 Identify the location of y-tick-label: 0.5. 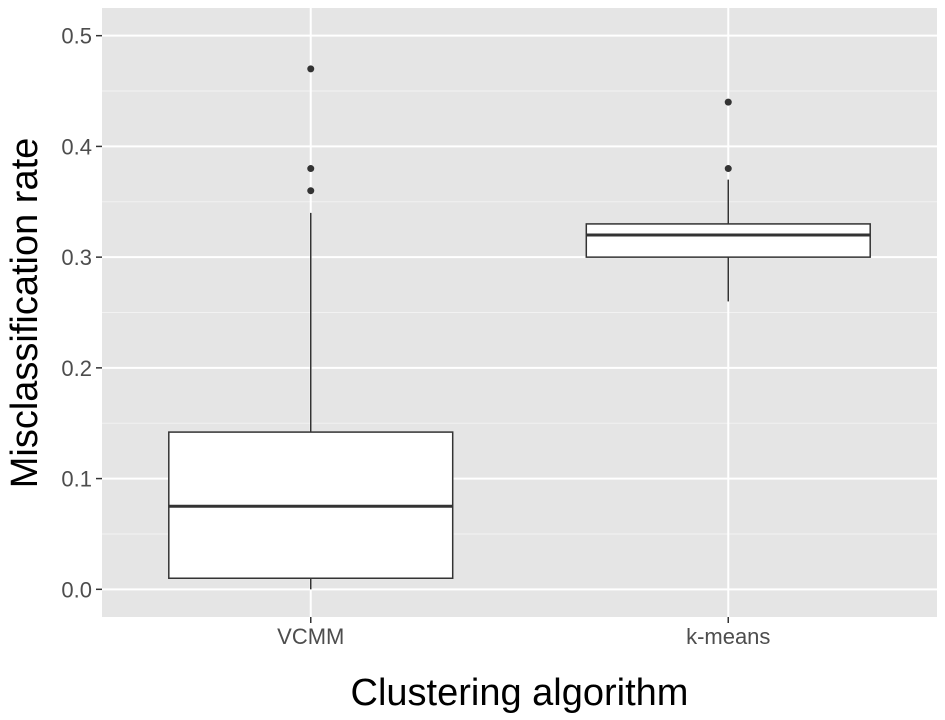
(76, 36).